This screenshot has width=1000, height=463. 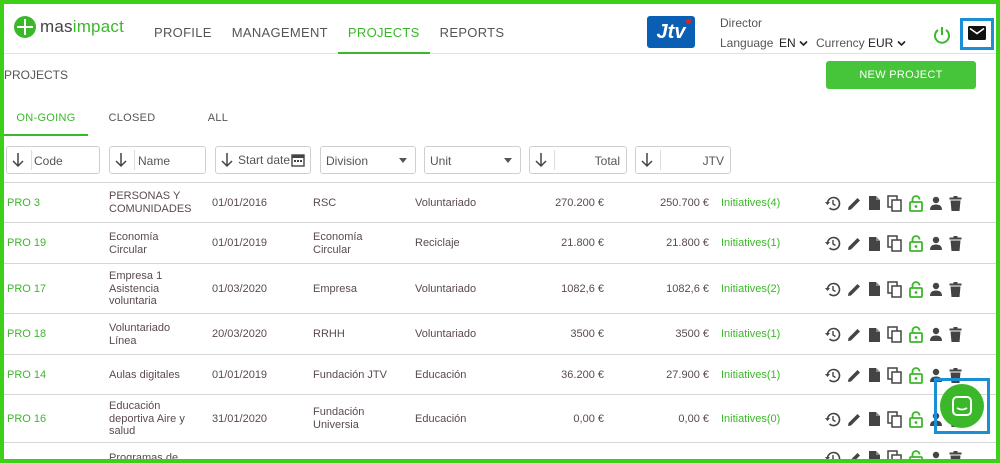 What do you see at coordinates (279, 32) in the screenshot?
I see `nav-management: MANAGEMENT` at bounding box center [279, 32].